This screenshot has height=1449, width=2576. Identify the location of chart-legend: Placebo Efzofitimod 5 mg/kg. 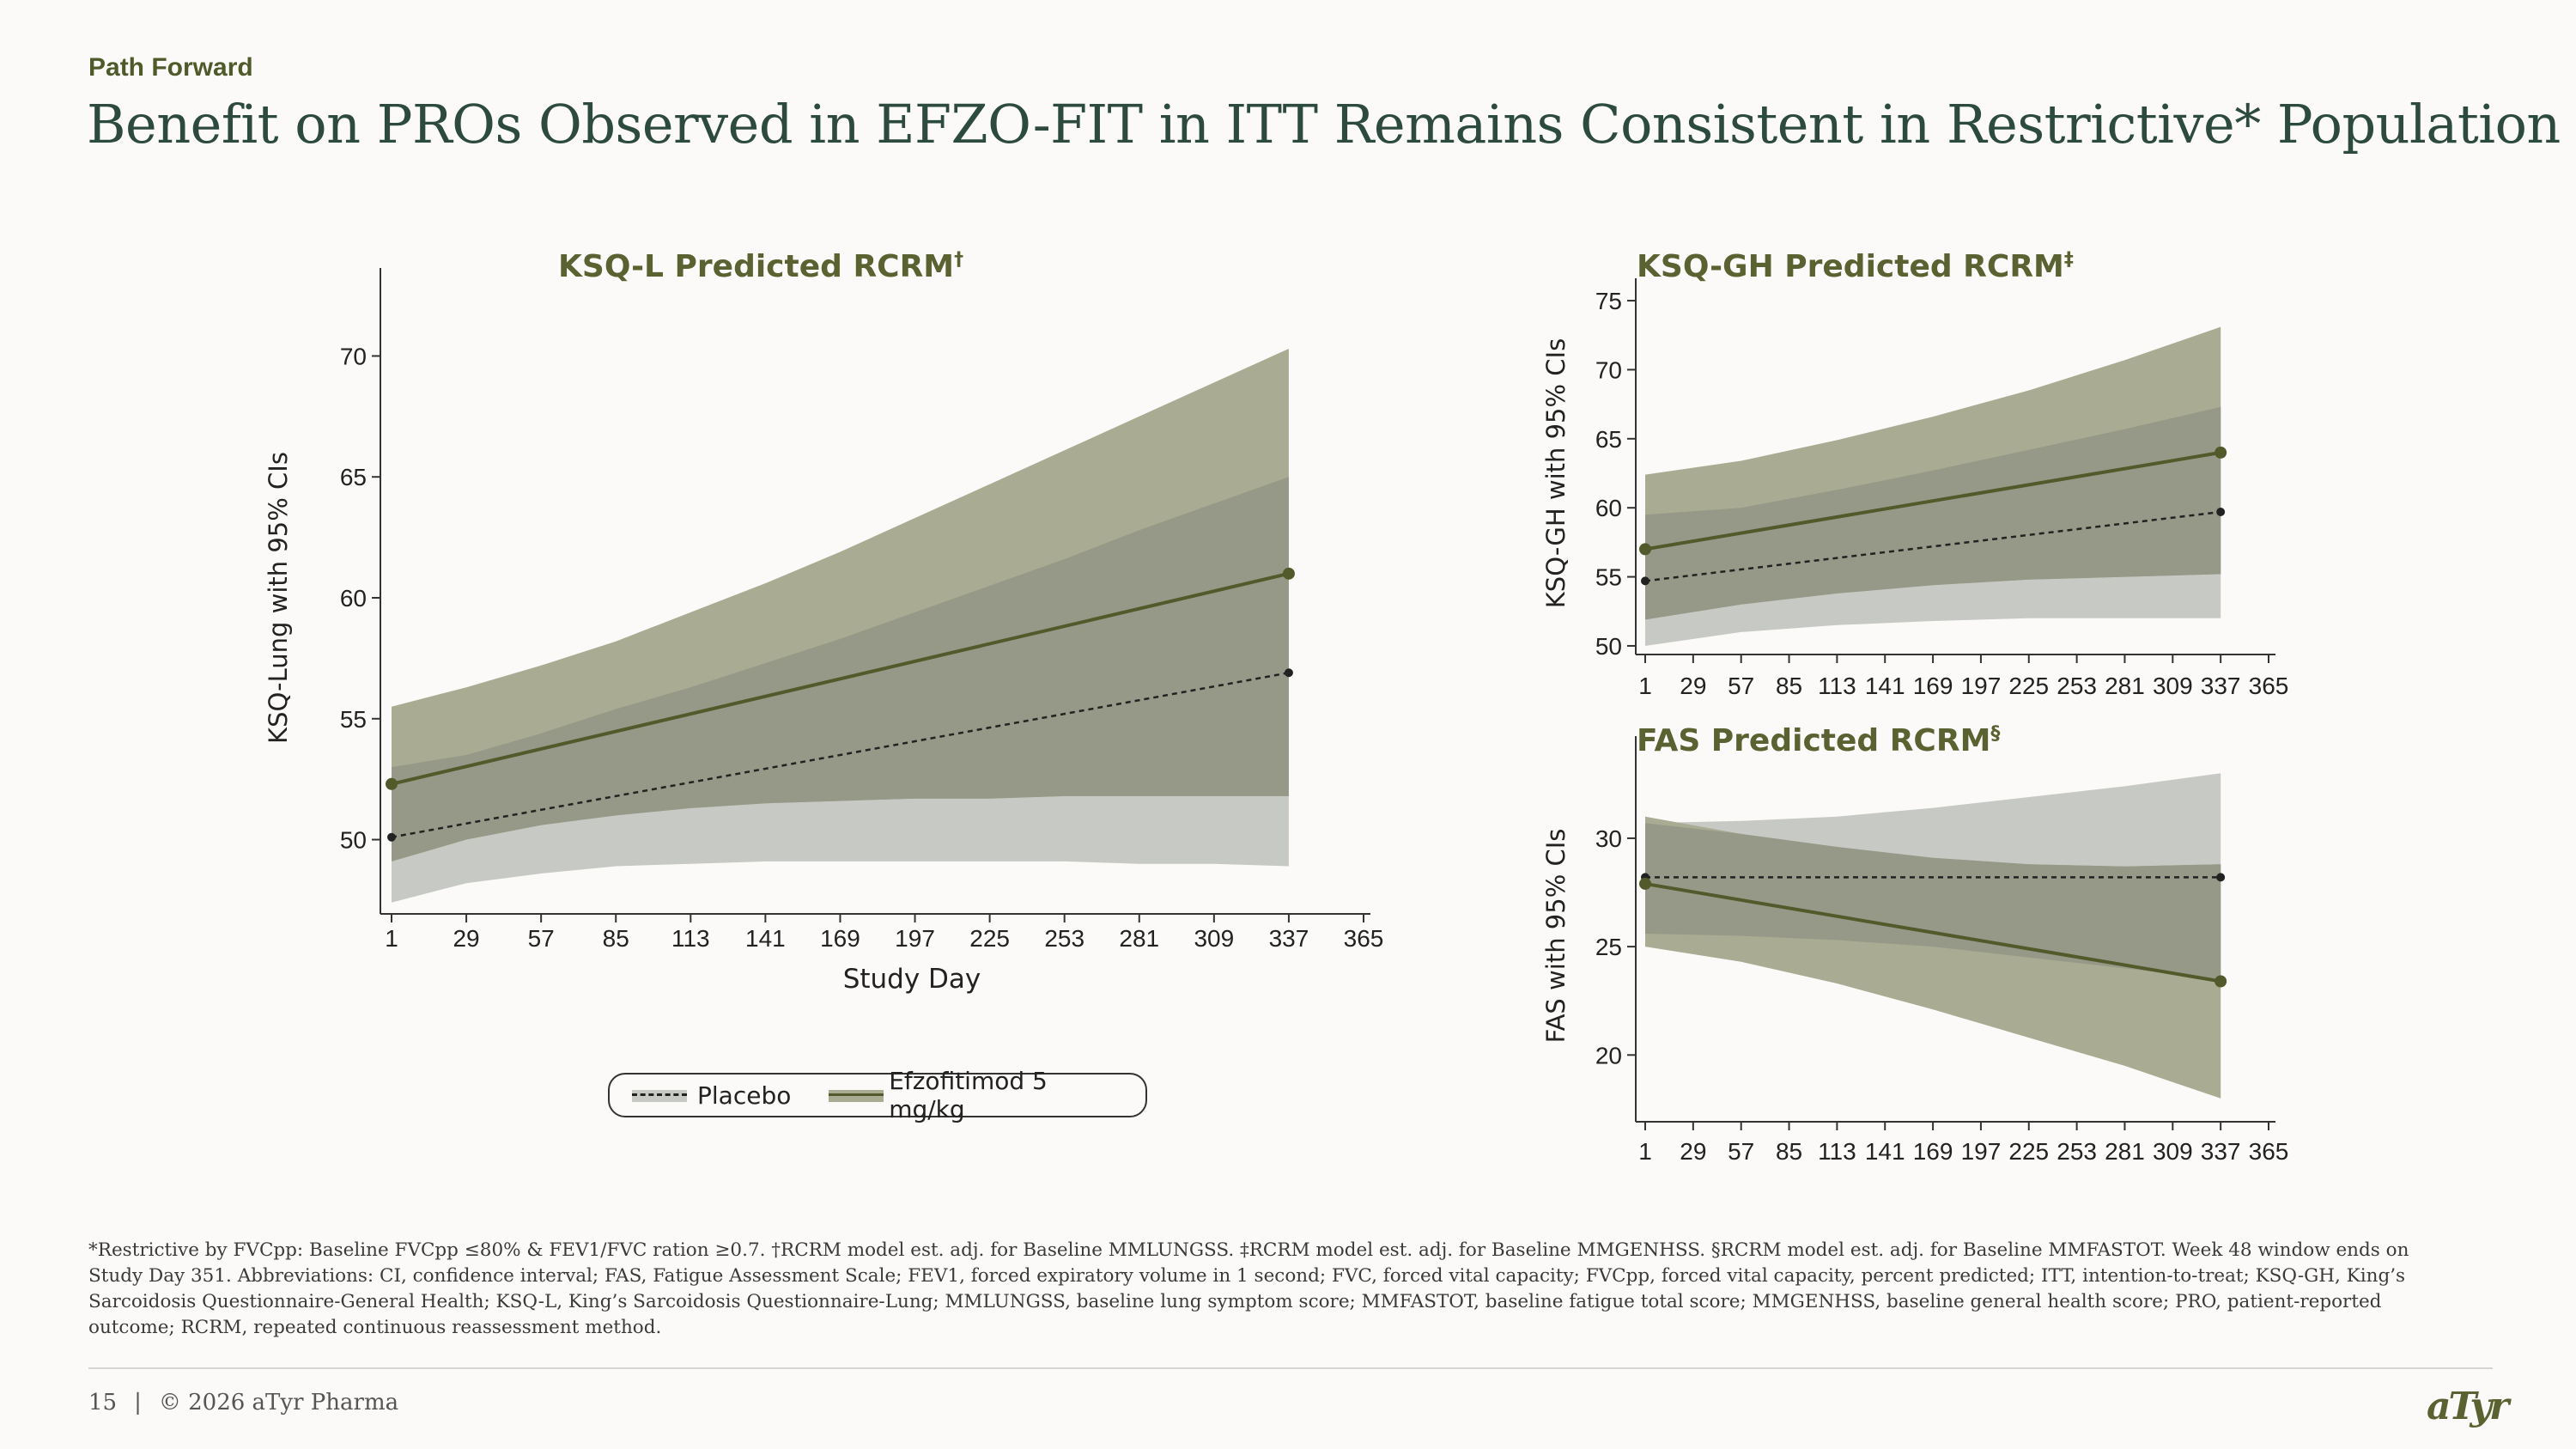
(878, 1095).